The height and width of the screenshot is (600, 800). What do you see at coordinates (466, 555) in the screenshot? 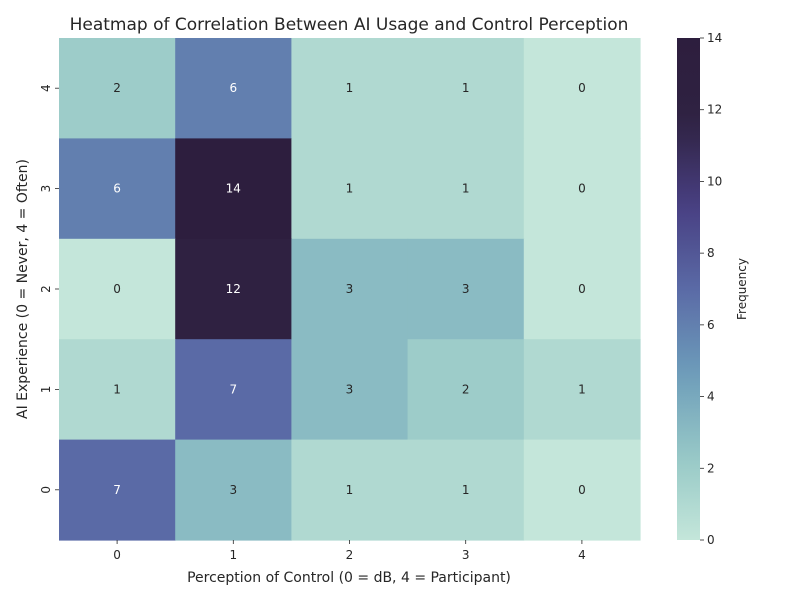
I see `x-tick-label: 3` at bounding box center [466, 555].